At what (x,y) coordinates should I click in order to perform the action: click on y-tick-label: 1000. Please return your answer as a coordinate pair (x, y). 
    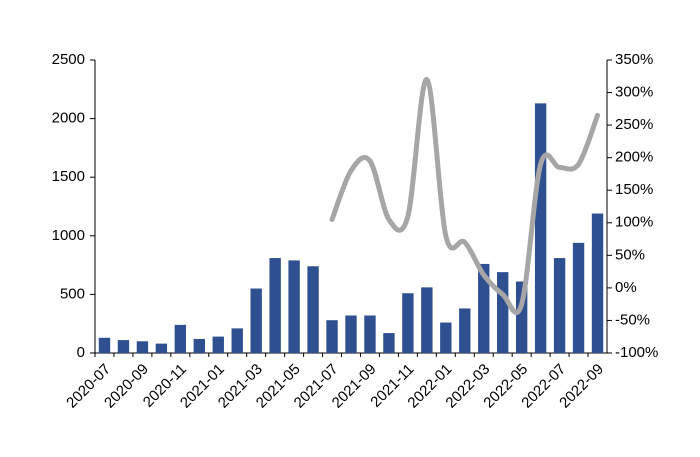
    Looking at the image, I should click on (68, 235).